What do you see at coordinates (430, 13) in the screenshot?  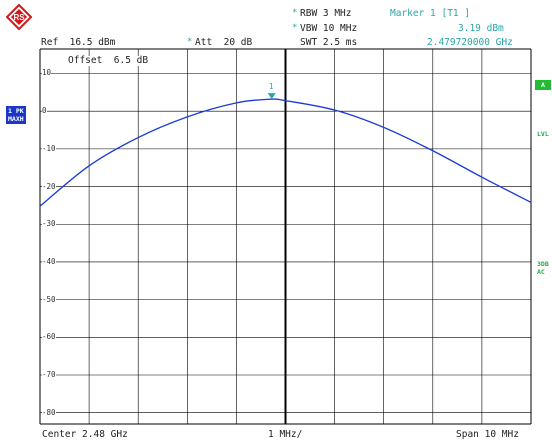 I see `marker-title: Marker 1 [T1 ]` at bounding box center [430, 13].